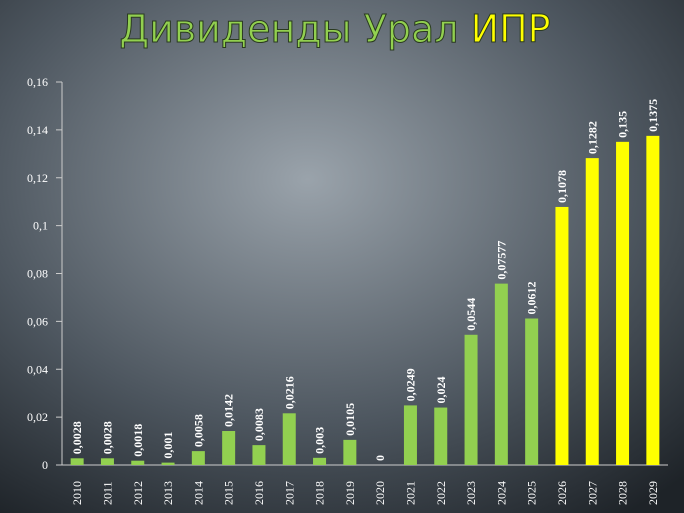 The image size is (684, 513). What do you see at coordinates (37, 369) in the screenshot?
I see `y-tick-label: 0,04` at bounding box center [37, 369].